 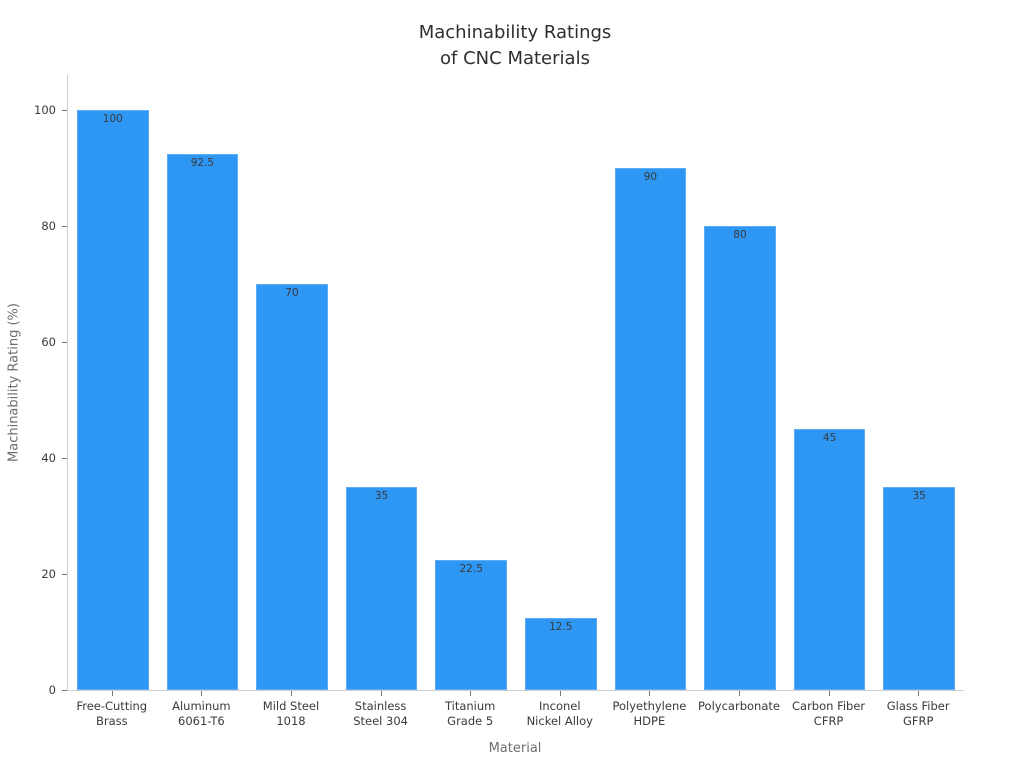 I want to click on y-tick-label: 40, so click(x=48, y=458).